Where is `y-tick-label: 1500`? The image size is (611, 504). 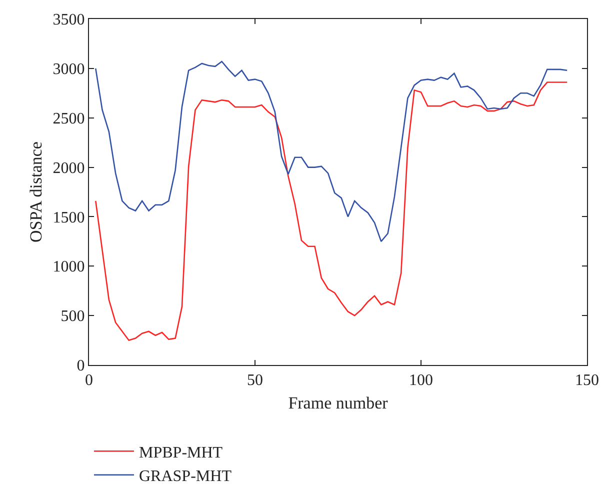 y-tick-label: 1500 is located at coordinates (68, 217).